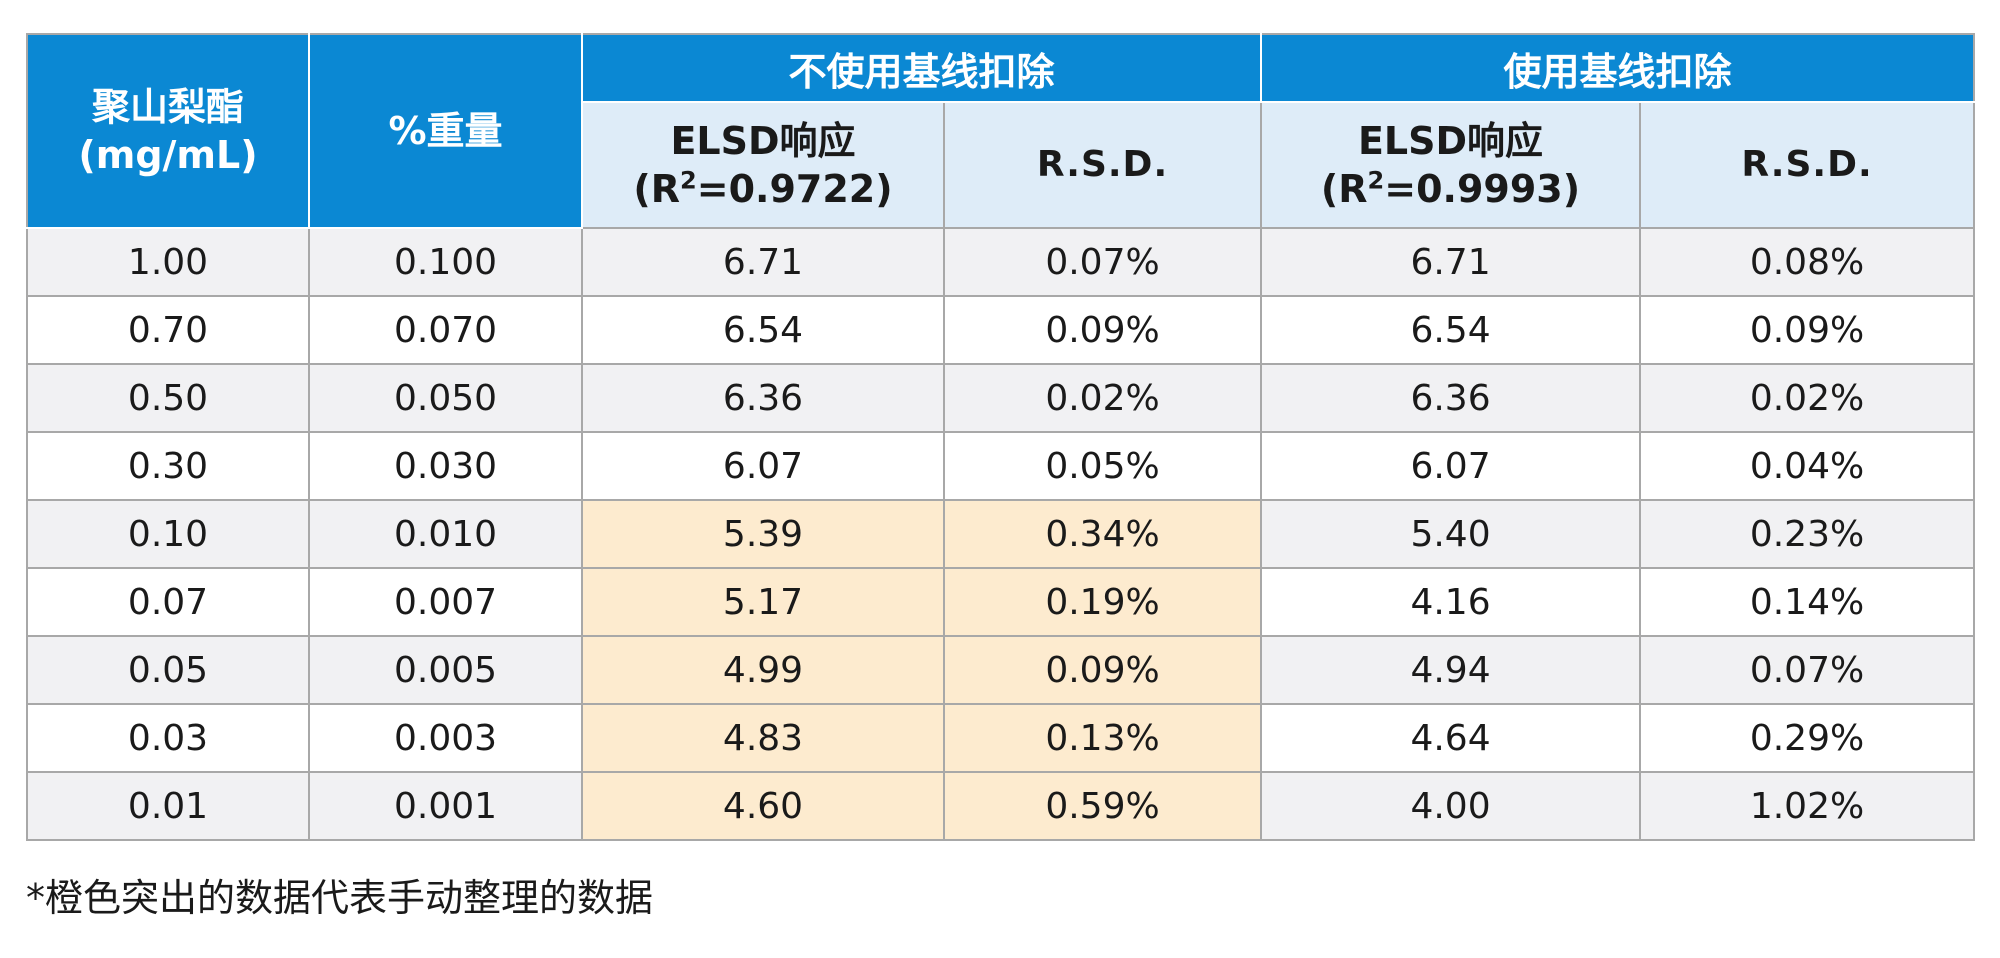  What do you see at coordinates (445, 466) in the screenshot?
I see `cell-weight: 0.030` at bounding box center [445, 466].